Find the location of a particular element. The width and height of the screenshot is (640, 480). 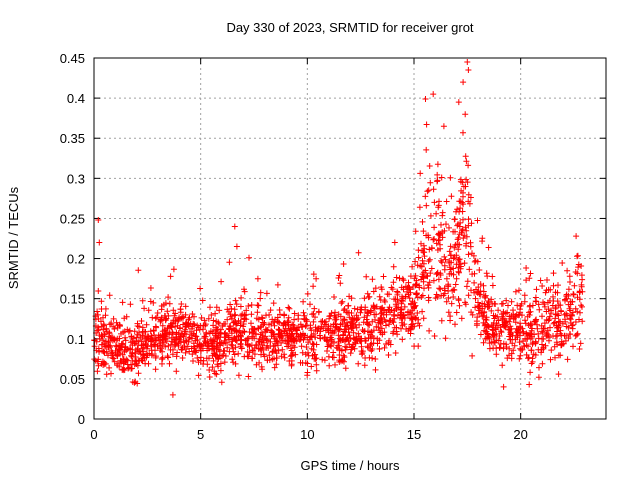

x-axis-label: GPS time / hours is located at coordinates (350, 465).